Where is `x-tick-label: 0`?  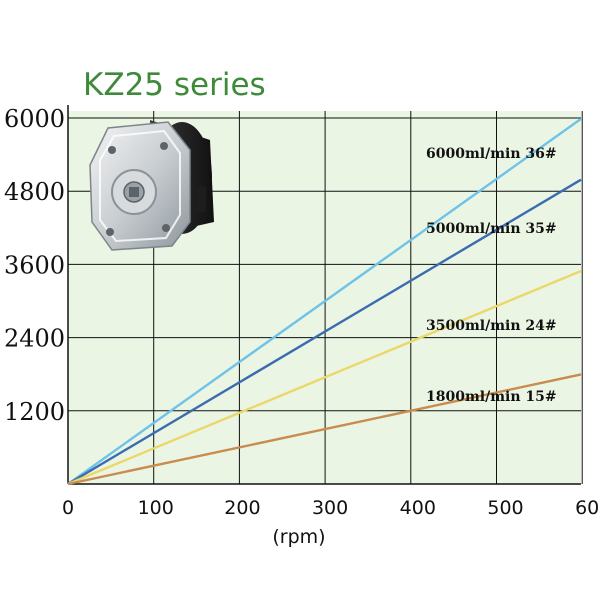 x-tick-label: 0 is located at coordinates (68, 508).